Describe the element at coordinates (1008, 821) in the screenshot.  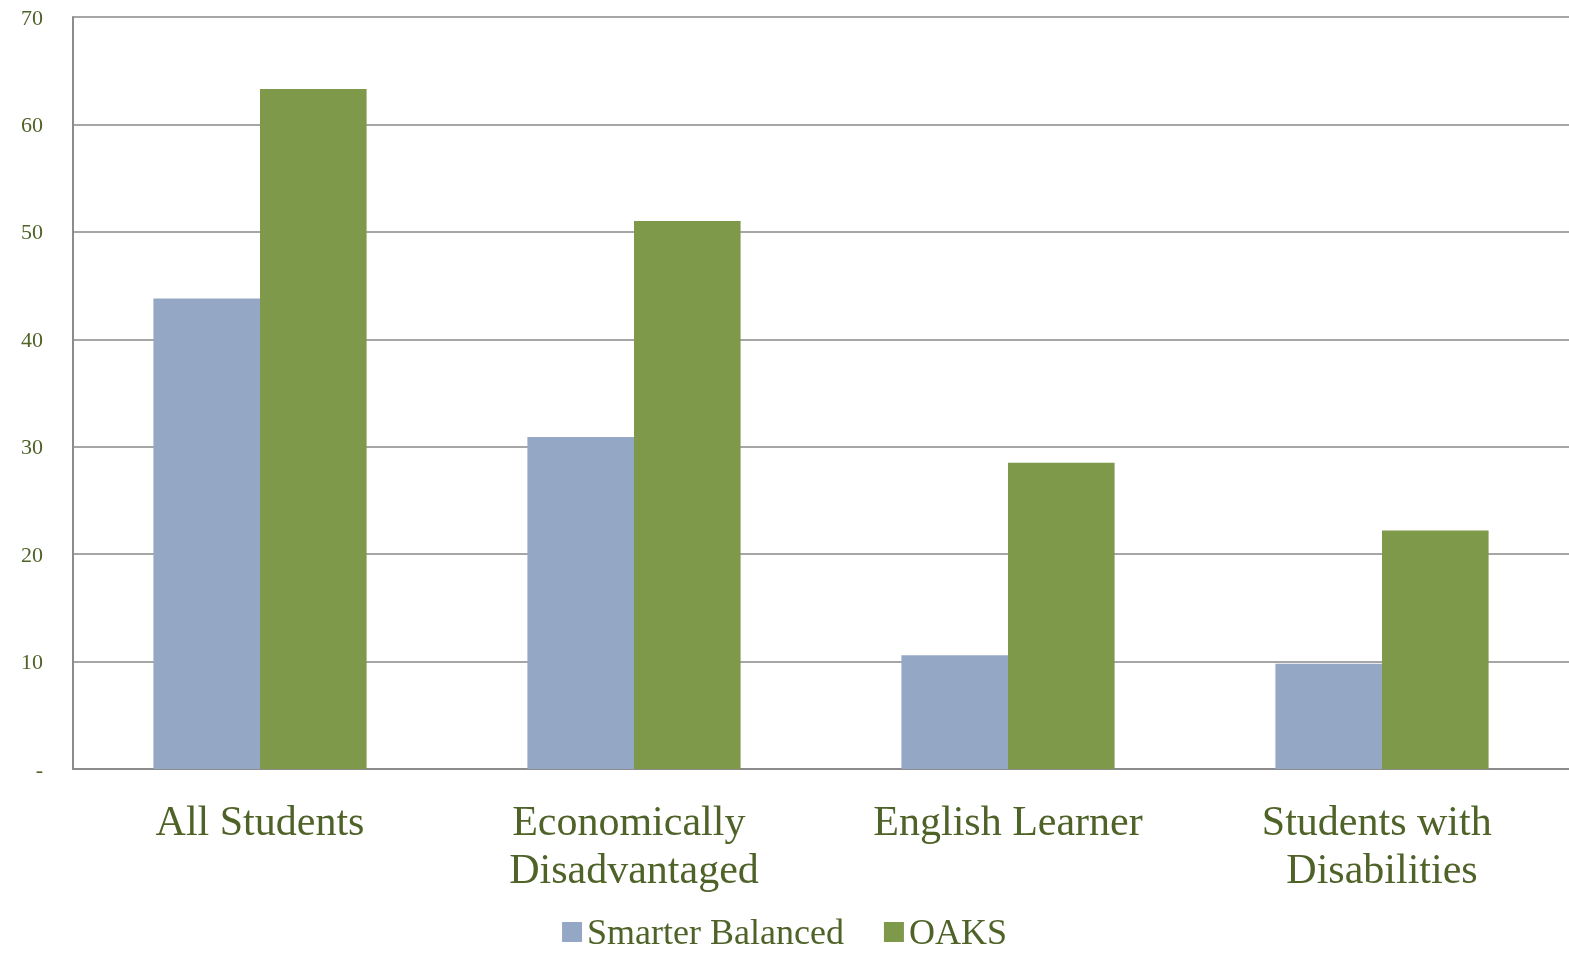
I see `x-tick-label: English Learner` at that location.